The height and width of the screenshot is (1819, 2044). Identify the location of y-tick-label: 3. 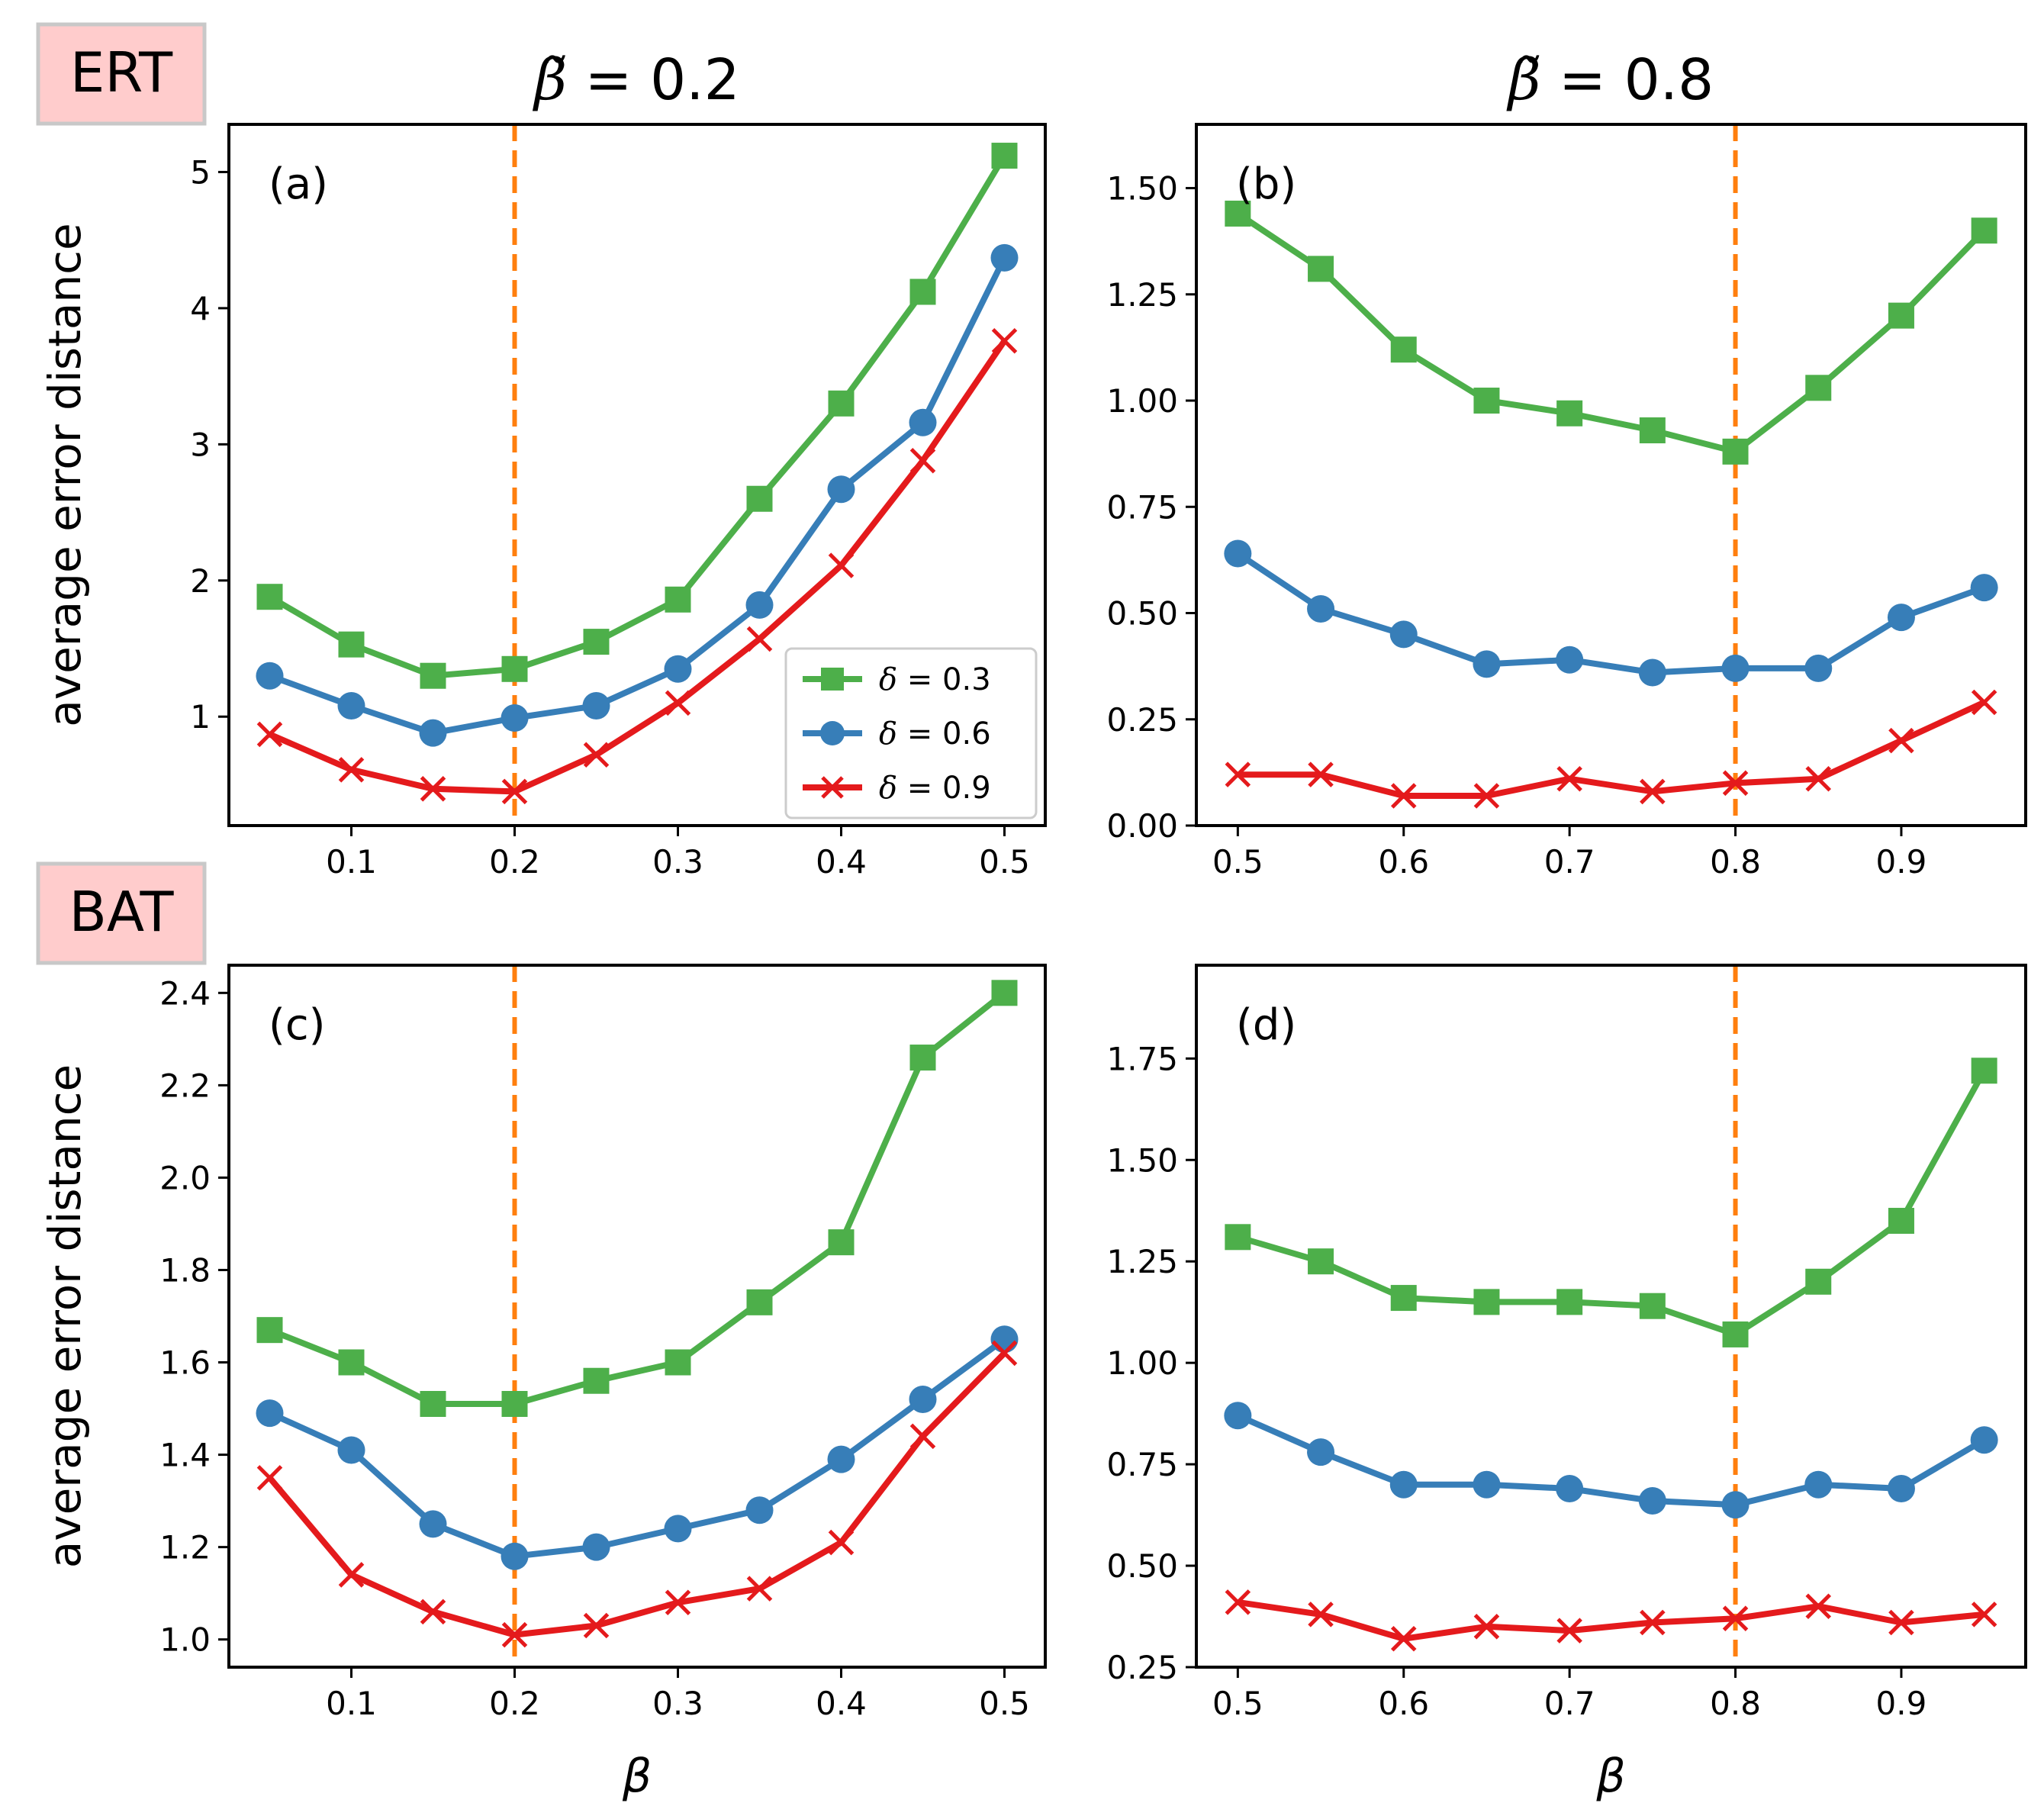
(200, 444).